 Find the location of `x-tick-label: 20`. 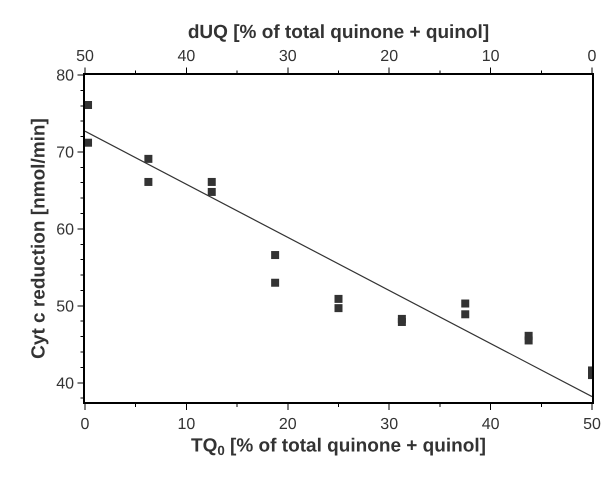

x-tick-label: 20 is located at coordinates (287, 424).